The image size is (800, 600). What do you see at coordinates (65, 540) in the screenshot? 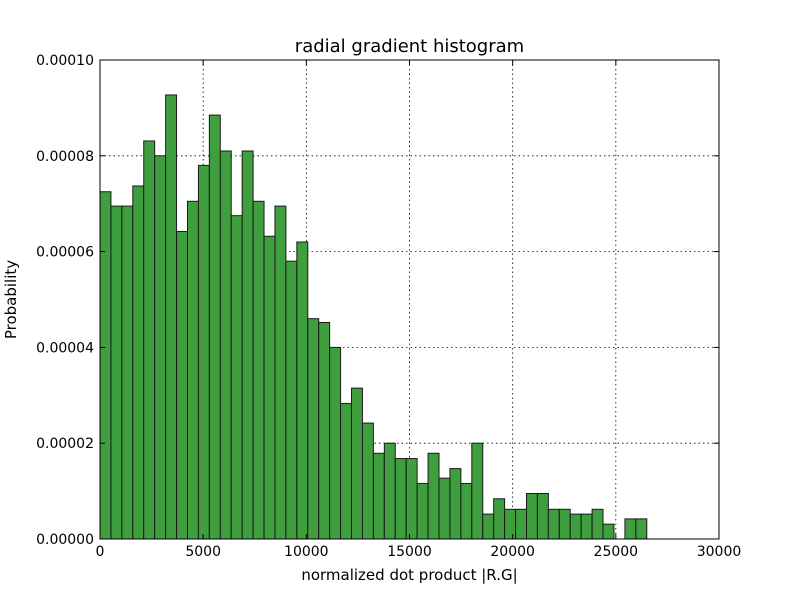
I see `y-tick-label: 0.00000` at bounding box center [65, 540].